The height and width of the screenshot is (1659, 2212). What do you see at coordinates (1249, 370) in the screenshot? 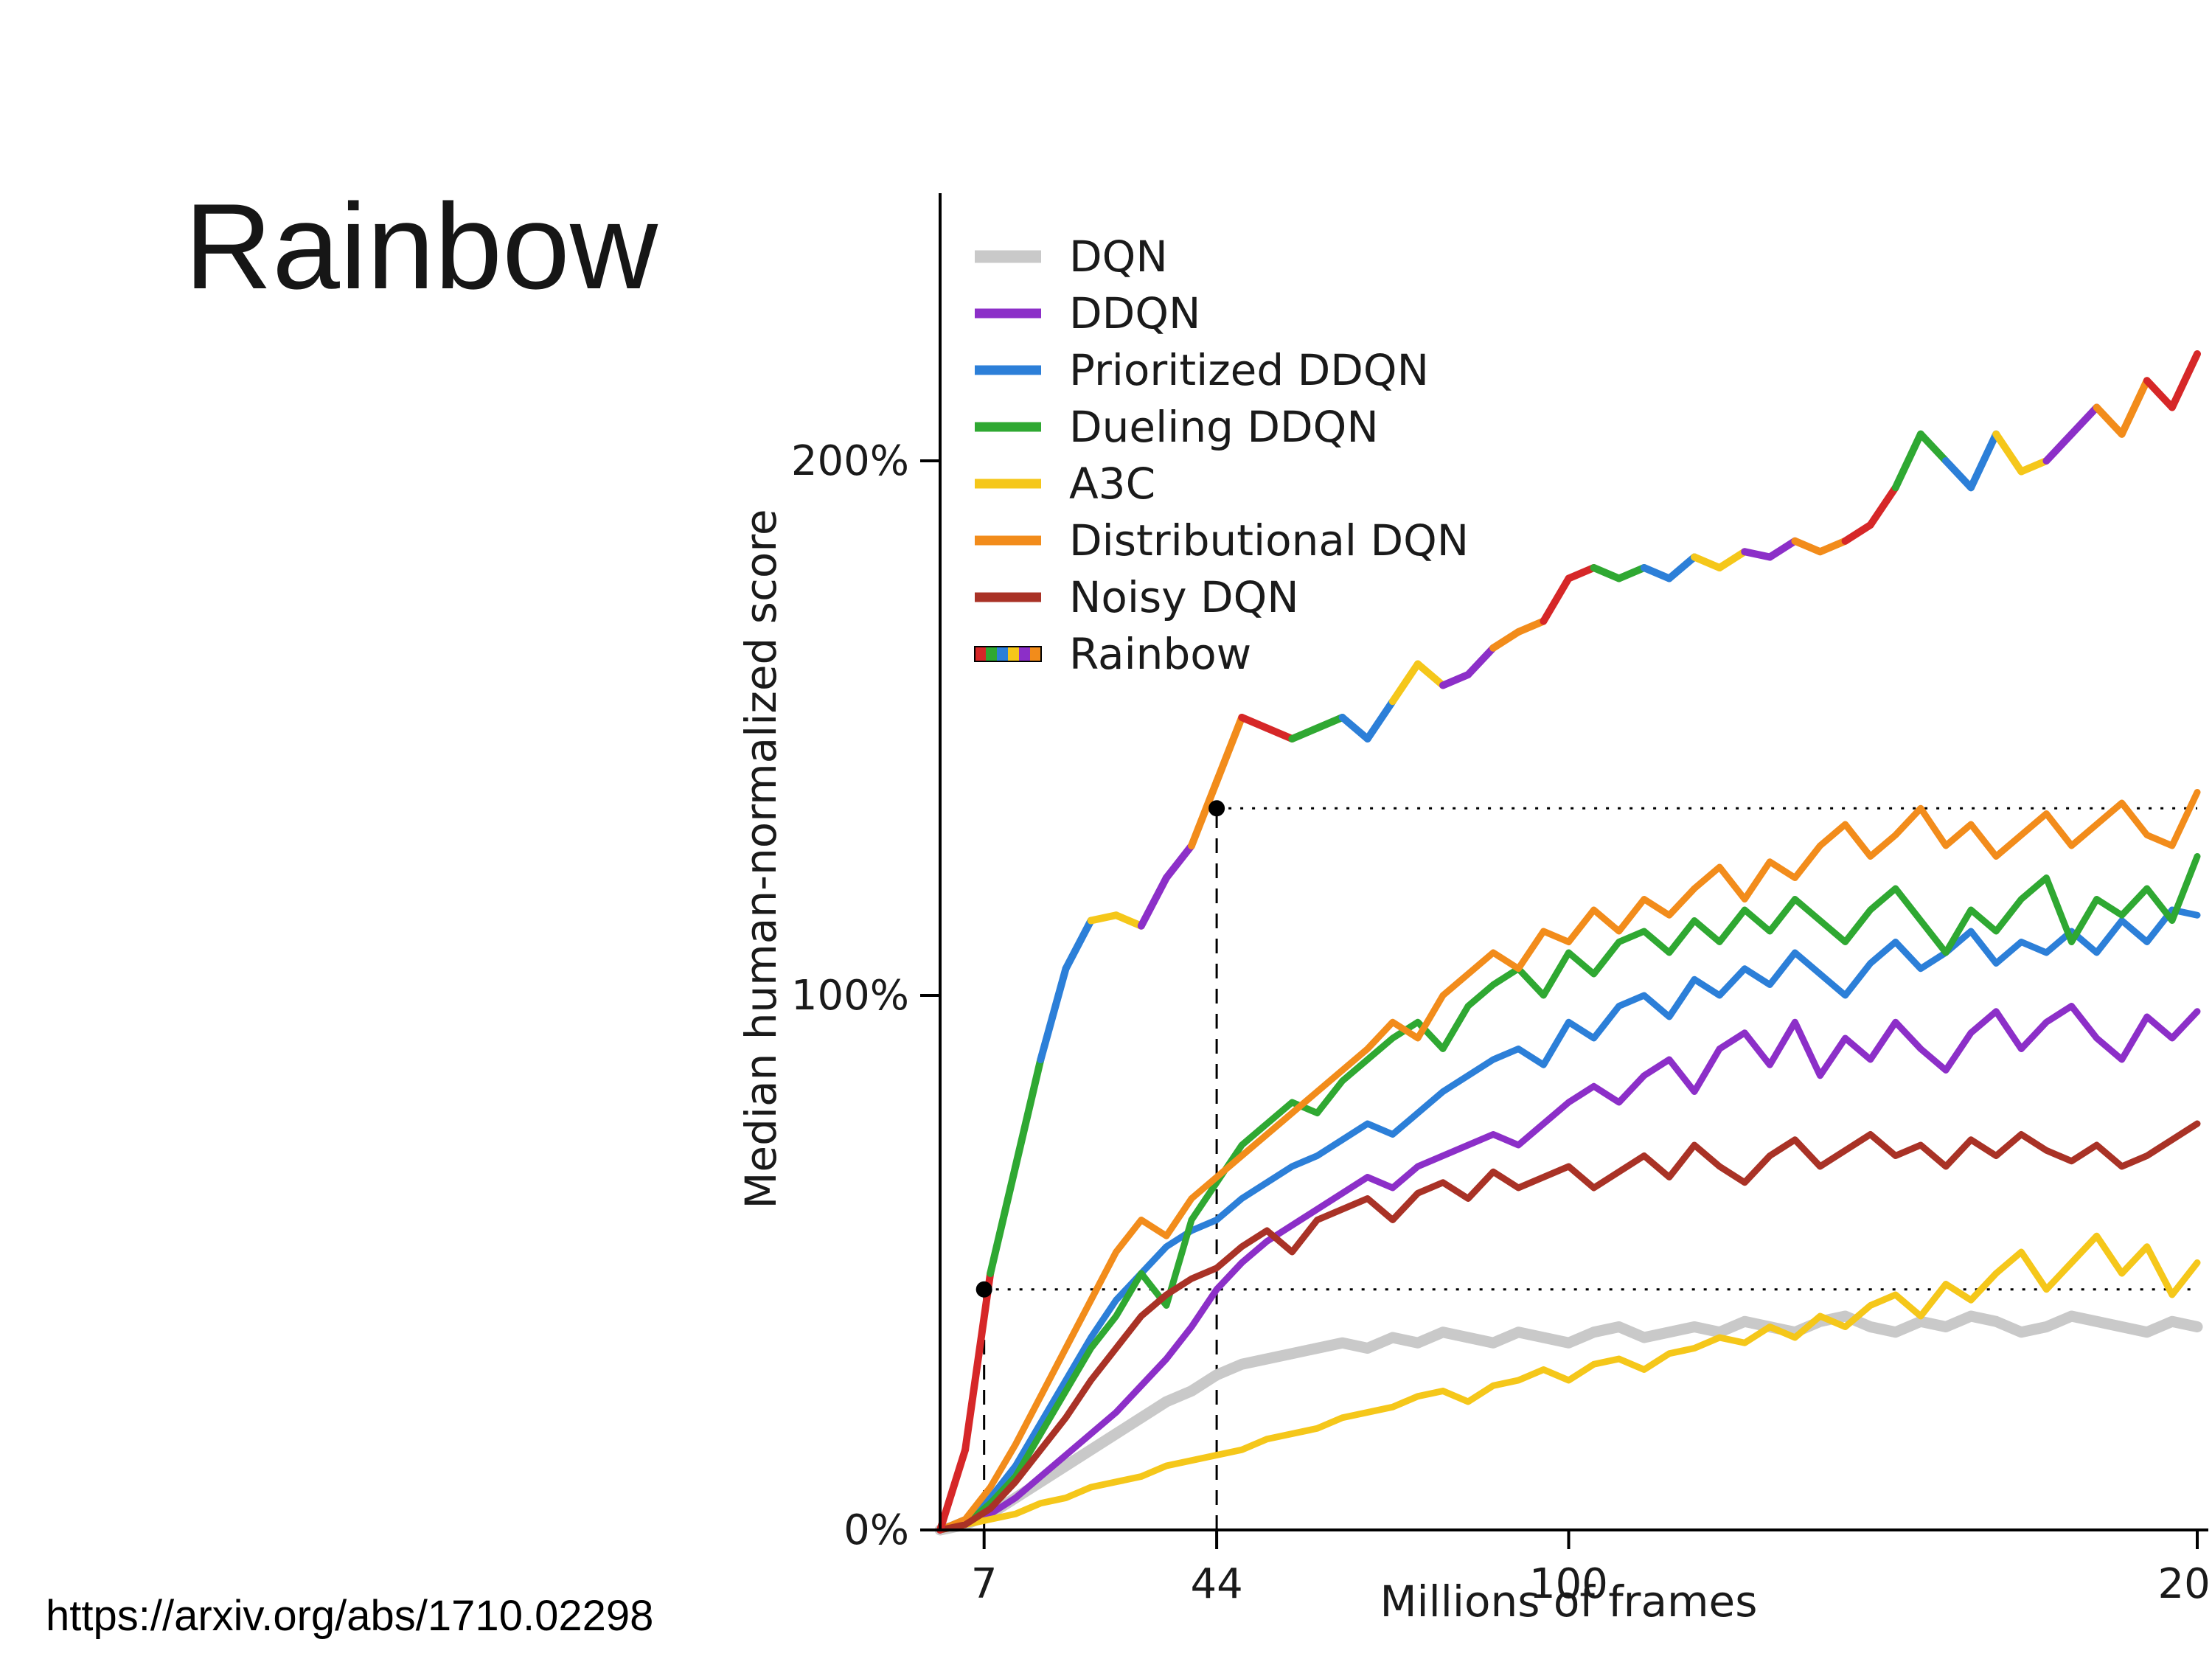
I see `legend-label: Prioritized DDQN` at bounding box center [1249, 370].